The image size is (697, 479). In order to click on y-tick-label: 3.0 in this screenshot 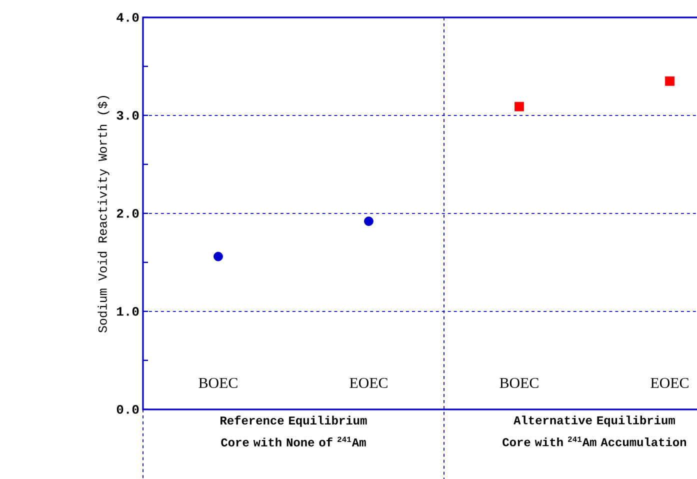, I will do `click(127, 115)`.